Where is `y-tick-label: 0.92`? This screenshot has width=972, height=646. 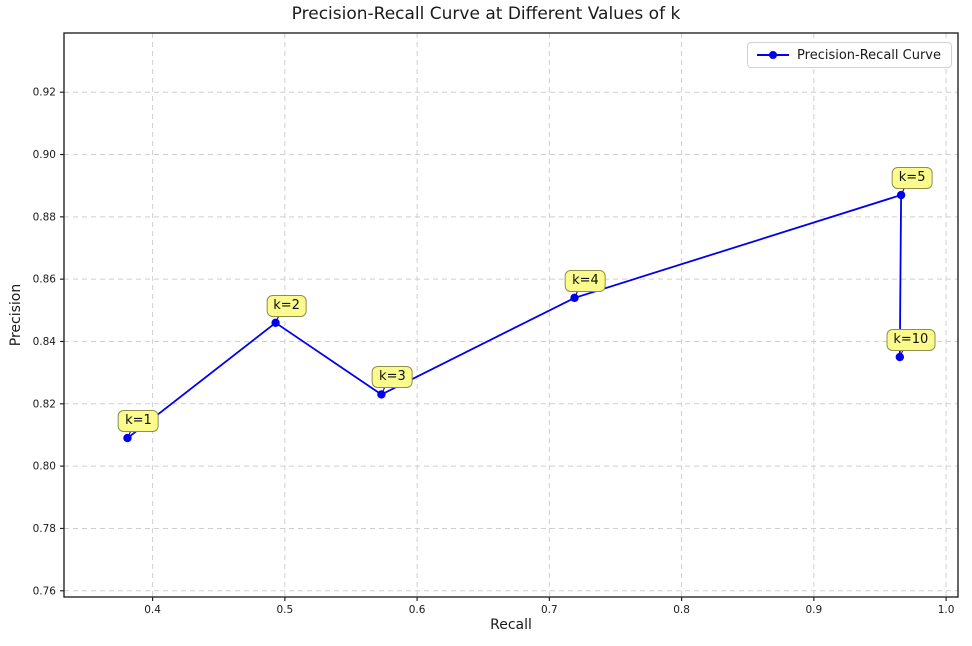
y-tick-label: 0.92 is located at coordinates (44, 93).